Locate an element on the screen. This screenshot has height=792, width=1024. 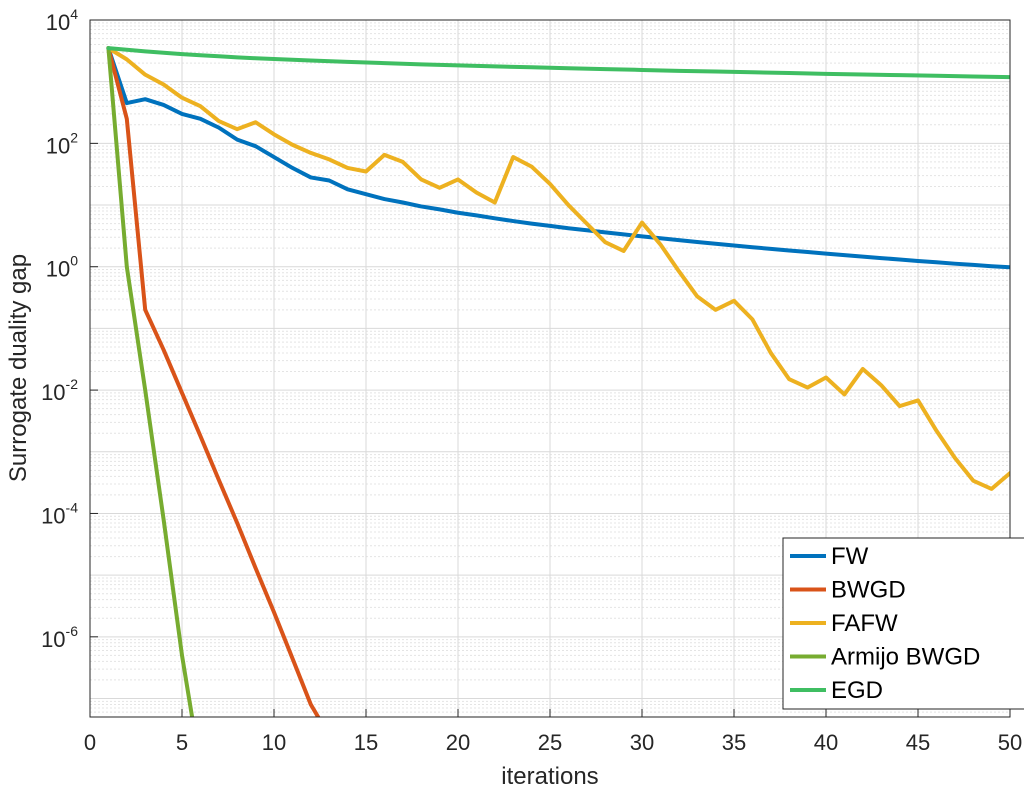
x-tick-labels: 0 5 10 15 20 25 30 35 40 45 50 is located at coordinates (553, 732).